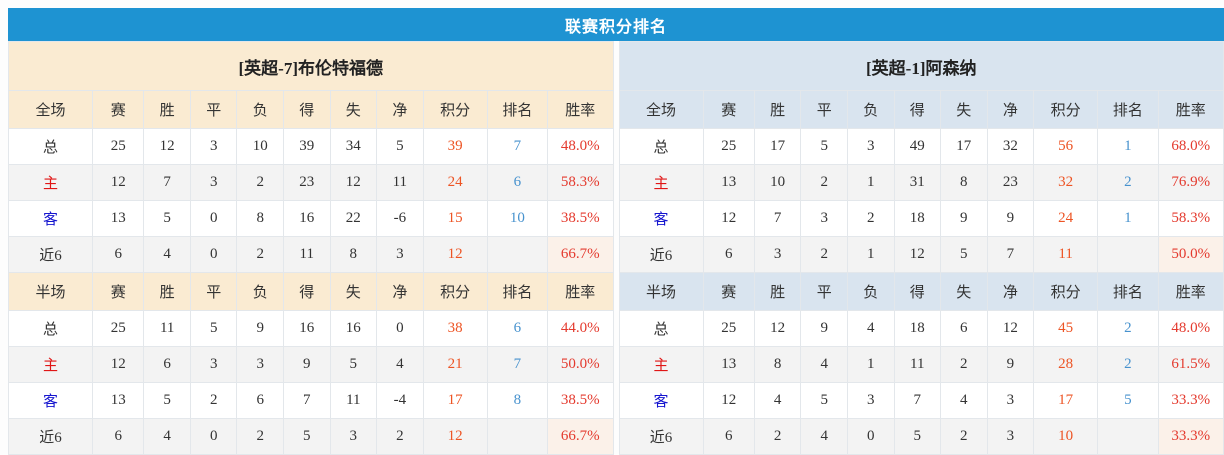  Describe the element at coordinates (1010, 147) in the screenshot. I see `stat-cell: 32` at that location.